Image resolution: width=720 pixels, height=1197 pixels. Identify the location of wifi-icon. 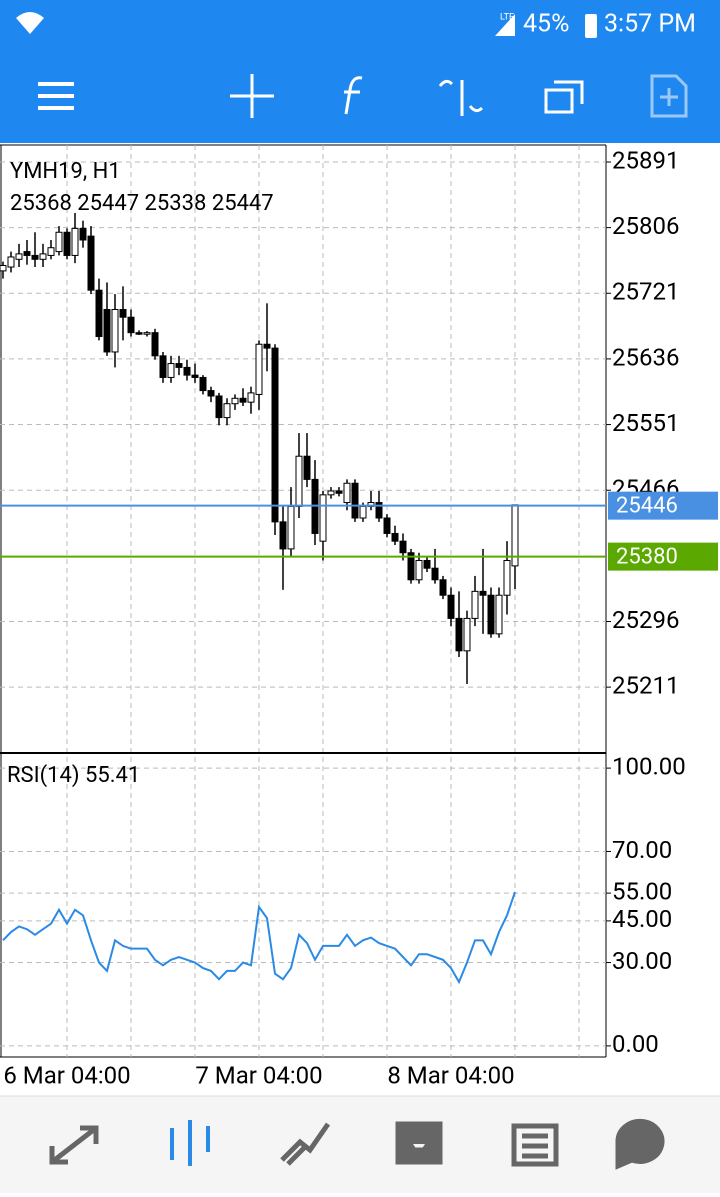
(30, 23).